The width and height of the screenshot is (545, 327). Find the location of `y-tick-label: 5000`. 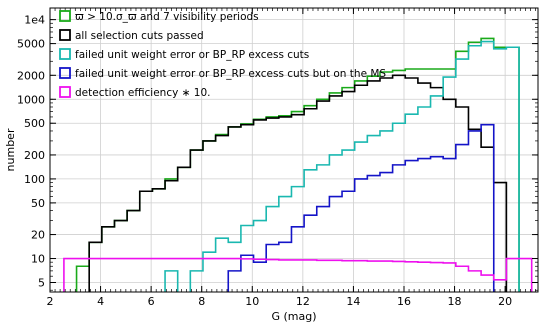

y-tick-label: 5000 is located at coordinates (31, 44).